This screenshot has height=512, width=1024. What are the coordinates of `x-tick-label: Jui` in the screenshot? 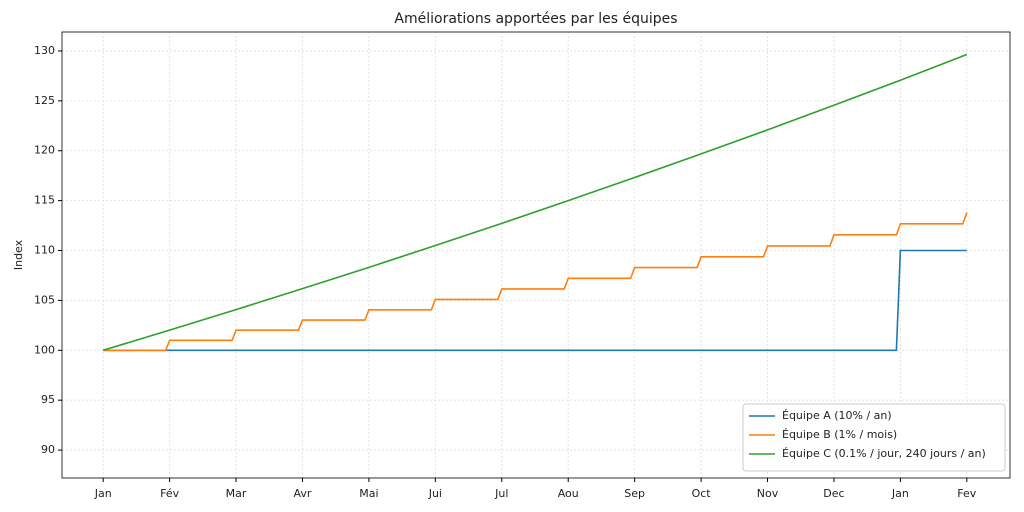 It's located at (435, 493).